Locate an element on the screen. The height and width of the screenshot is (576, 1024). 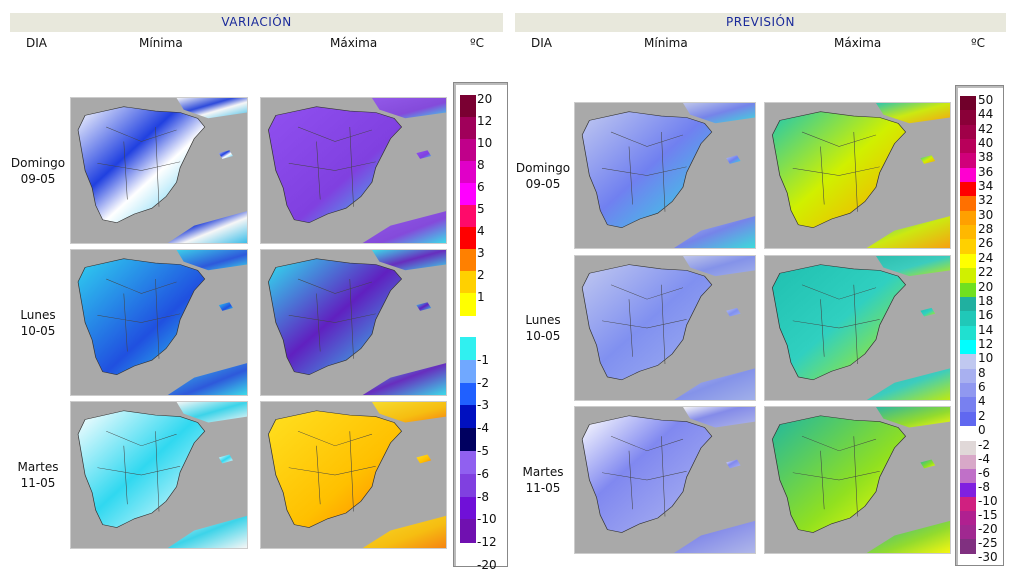
legend-label: 1 is located at coordinates (481, 297).